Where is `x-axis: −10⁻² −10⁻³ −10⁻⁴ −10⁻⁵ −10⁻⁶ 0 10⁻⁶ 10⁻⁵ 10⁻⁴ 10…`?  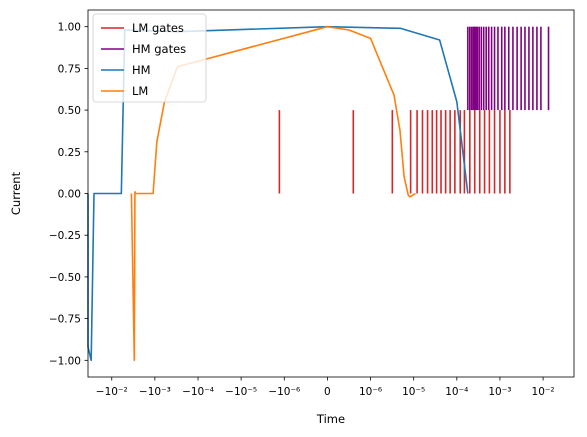 x-axis: −10⁻² −10⁻³ −10⁻⁴ −10⁻⁵ −10⁻⁶ 0 10⁻⁶ 10⁻⁵ 10⁻⁴ 10… is located at coordinates (325, 387).